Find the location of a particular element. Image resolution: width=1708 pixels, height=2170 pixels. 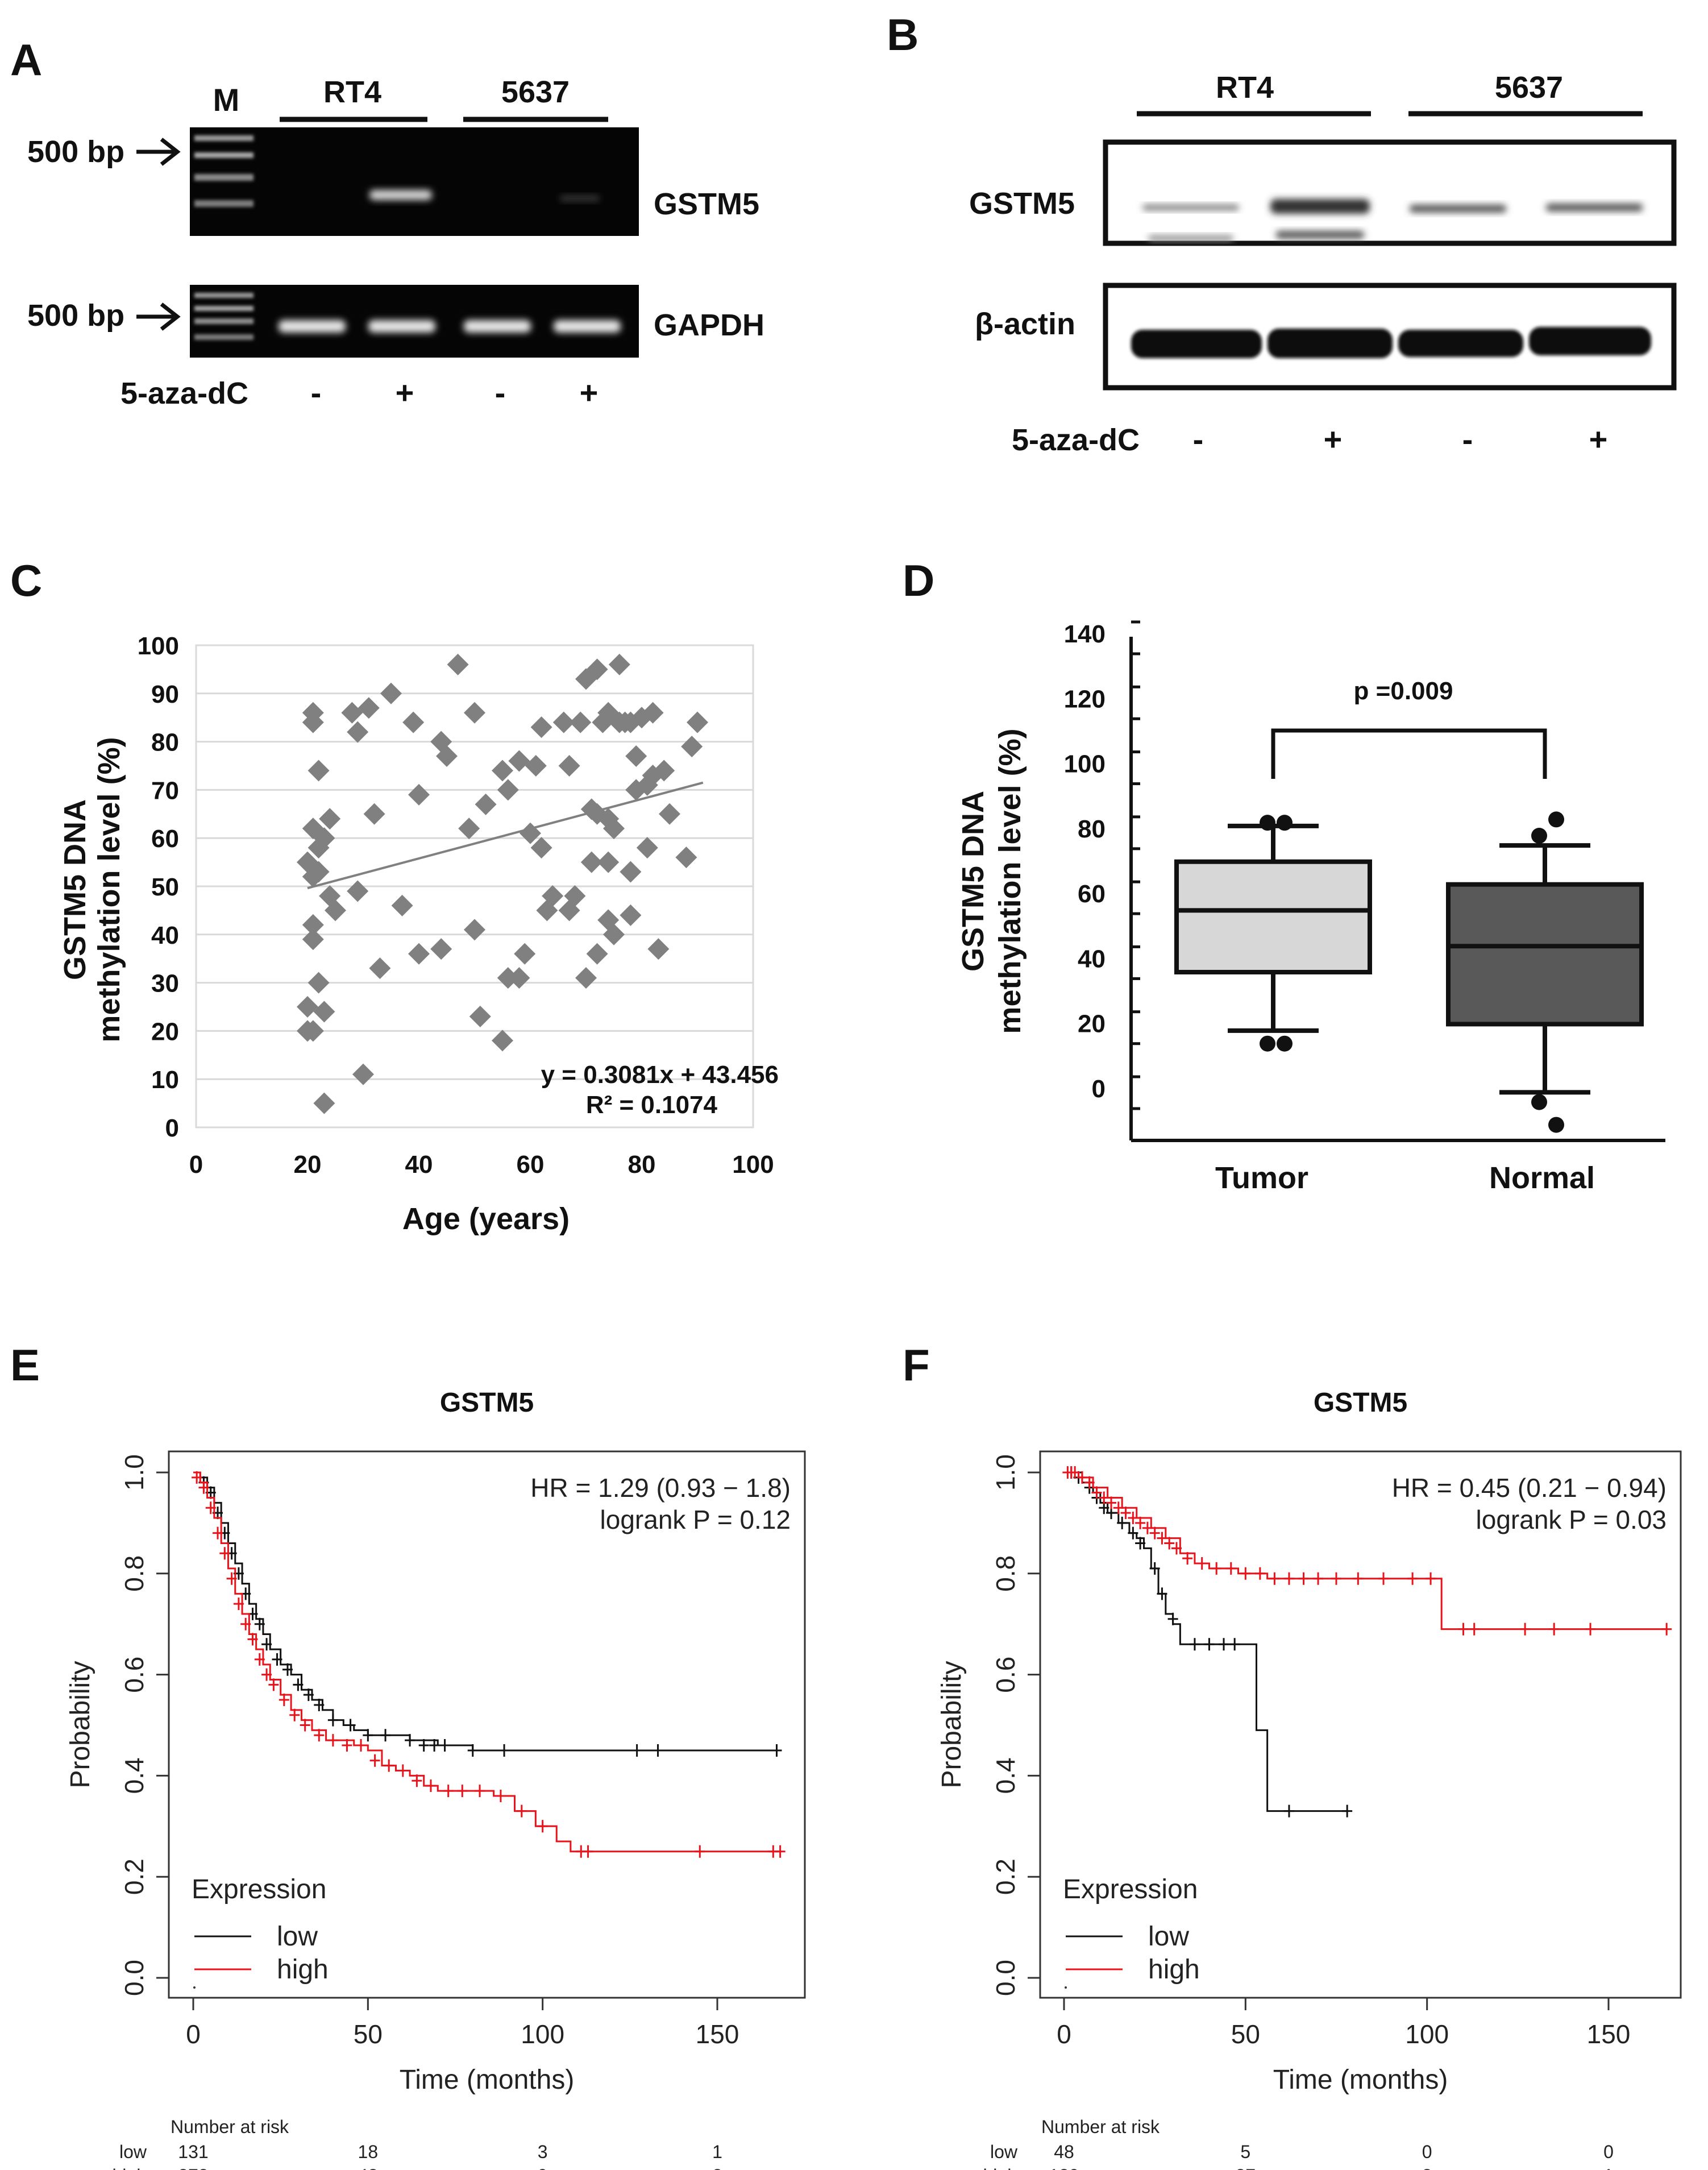

panel-letter-e: E is located at coordinates (25, 1365).